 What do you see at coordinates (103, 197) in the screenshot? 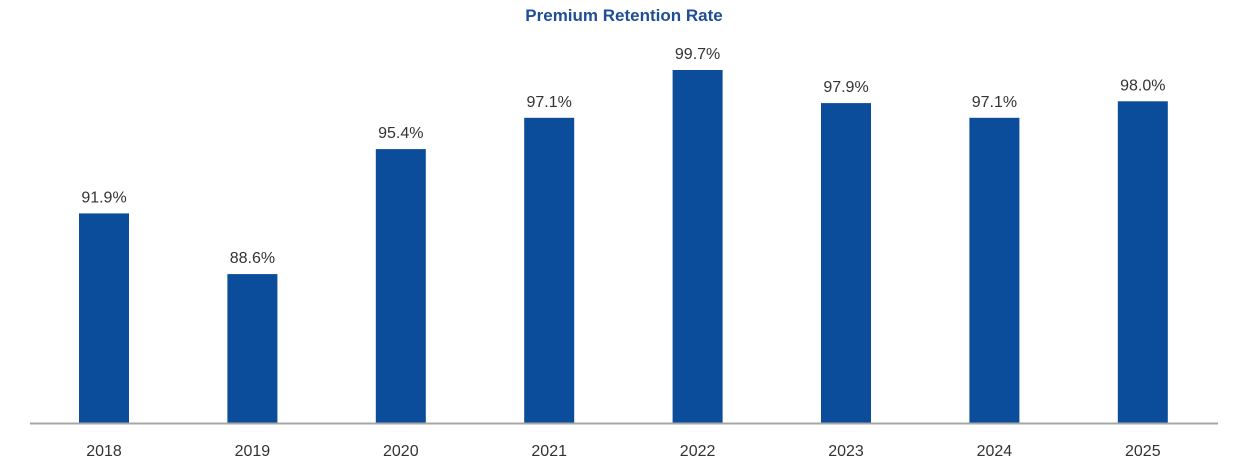
I see `data-label-2018: 91.9%` at bounding box center [103, 197].